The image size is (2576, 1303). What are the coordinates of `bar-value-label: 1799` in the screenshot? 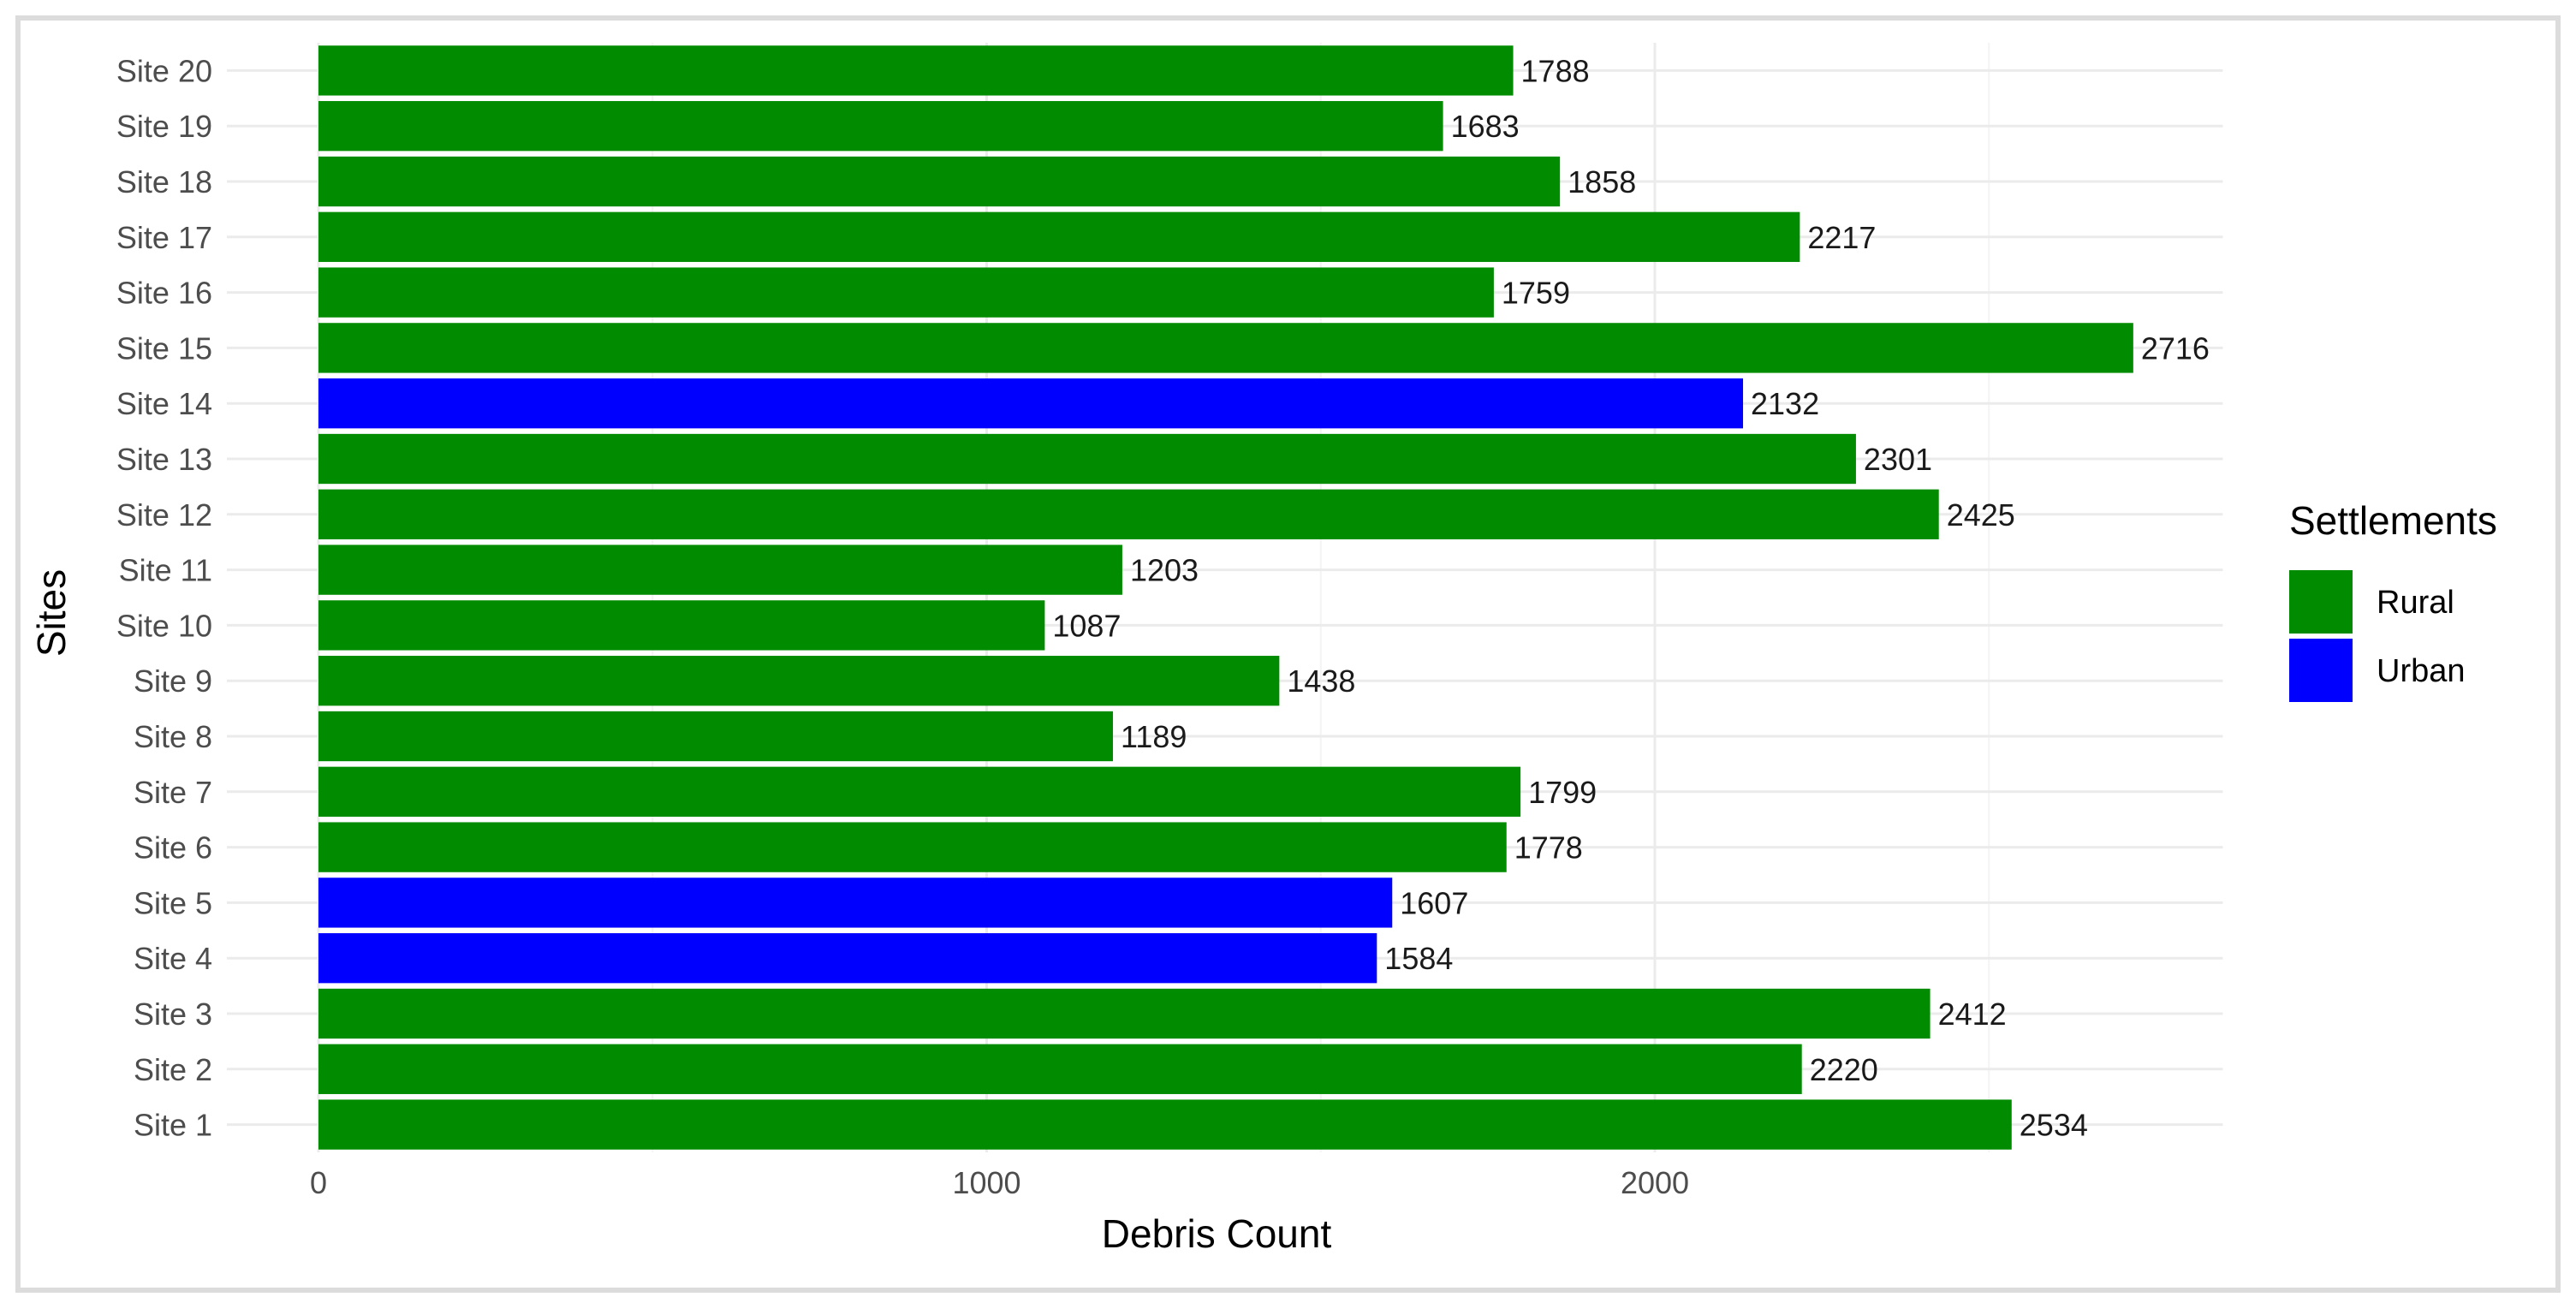 It's located at (1563, 792).